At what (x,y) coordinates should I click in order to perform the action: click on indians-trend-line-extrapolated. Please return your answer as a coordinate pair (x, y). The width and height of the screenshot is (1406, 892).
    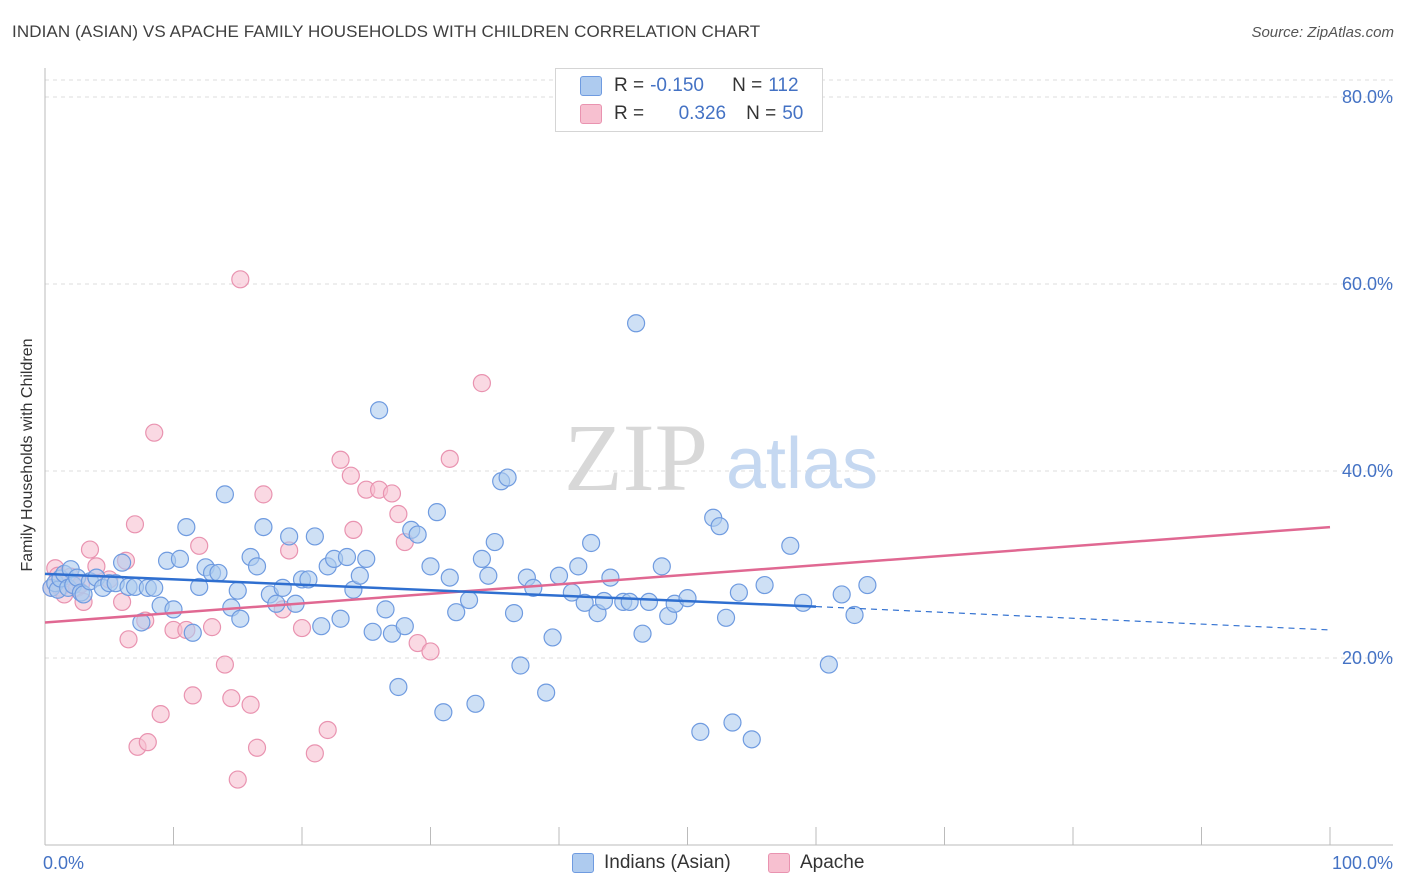
    Looking at the image, I should click on (1073, 618).